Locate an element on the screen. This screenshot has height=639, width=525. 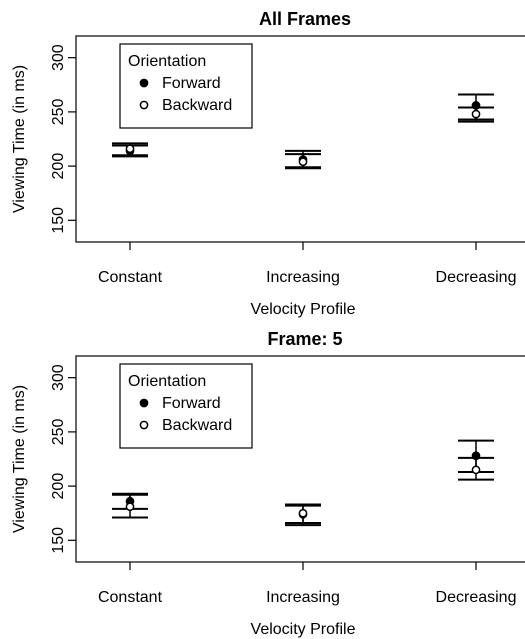
chart-title: Frame: 5 is located at coordinates (304, 339).